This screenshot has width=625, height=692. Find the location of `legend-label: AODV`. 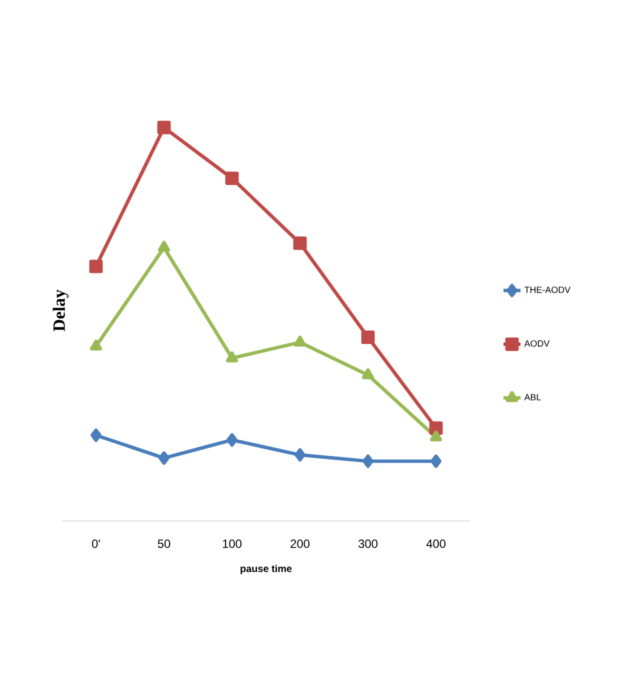

legend-label: AODV is located at coordinates (537, 343).